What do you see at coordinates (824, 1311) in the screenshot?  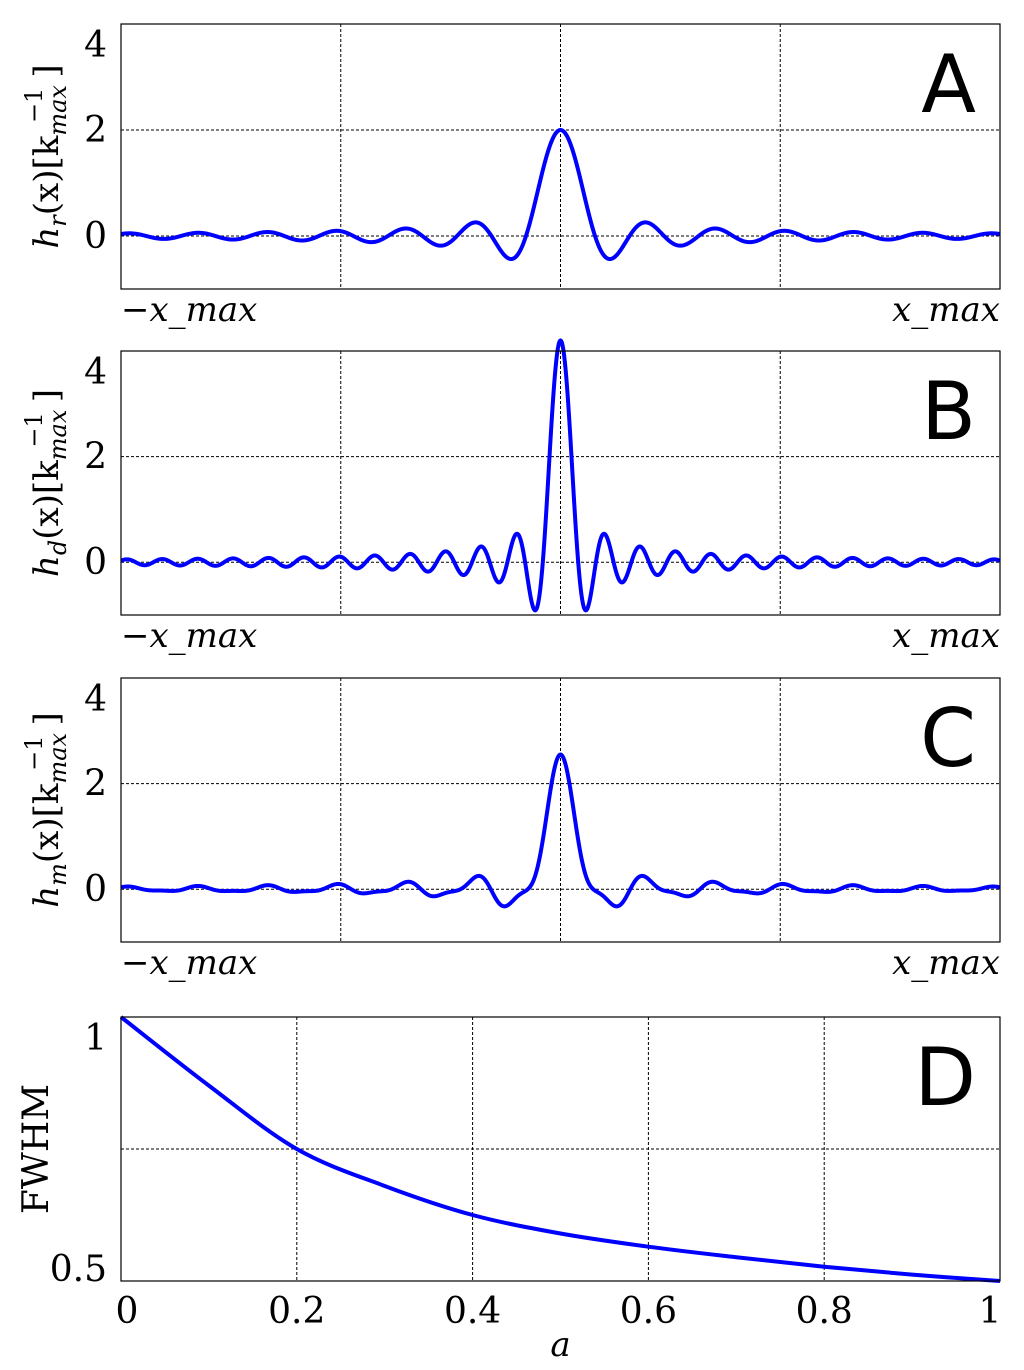 I see `x-tick-label: 0.8` at bounding box center [824, 1311].